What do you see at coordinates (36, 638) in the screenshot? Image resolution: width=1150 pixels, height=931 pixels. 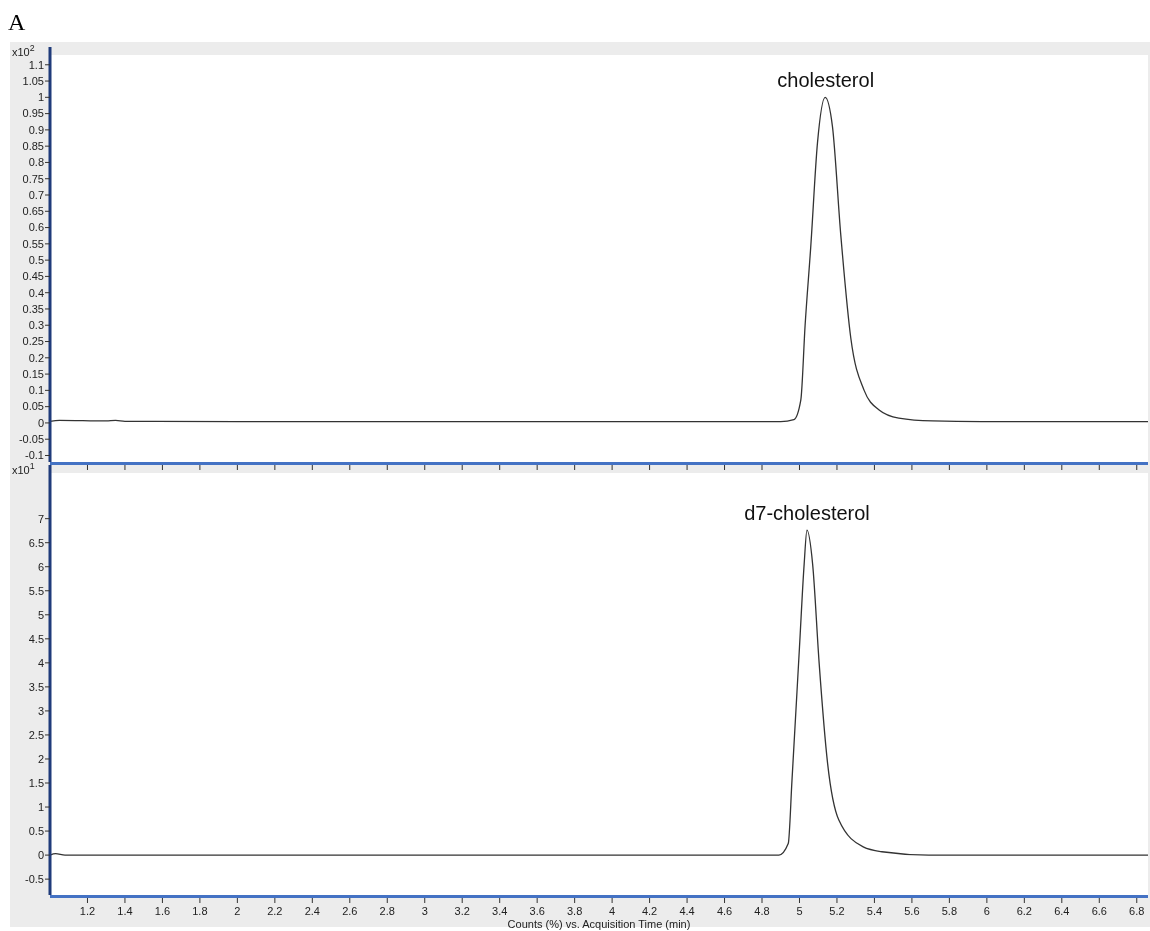 I see `y-tick-label: 4.5` at bounding box center [36, 638].